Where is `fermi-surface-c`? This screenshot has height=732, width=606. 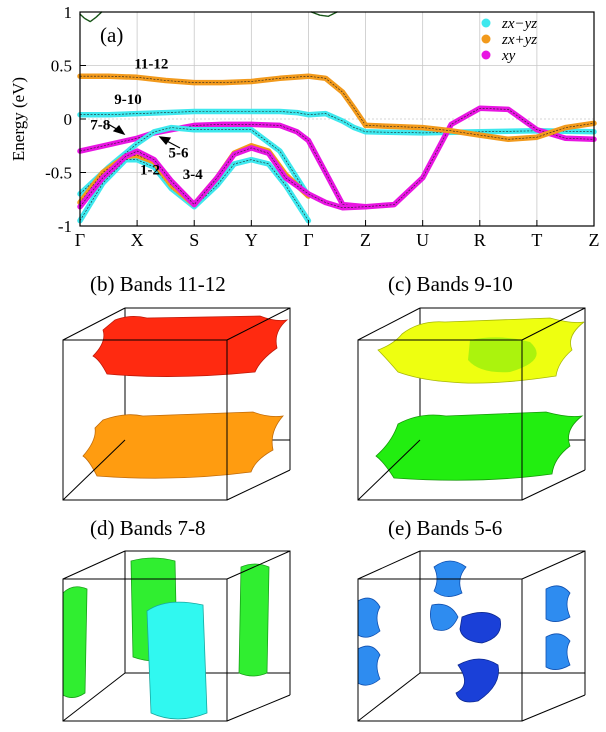 fermi-surface-c is located at coordinates (471, 404).